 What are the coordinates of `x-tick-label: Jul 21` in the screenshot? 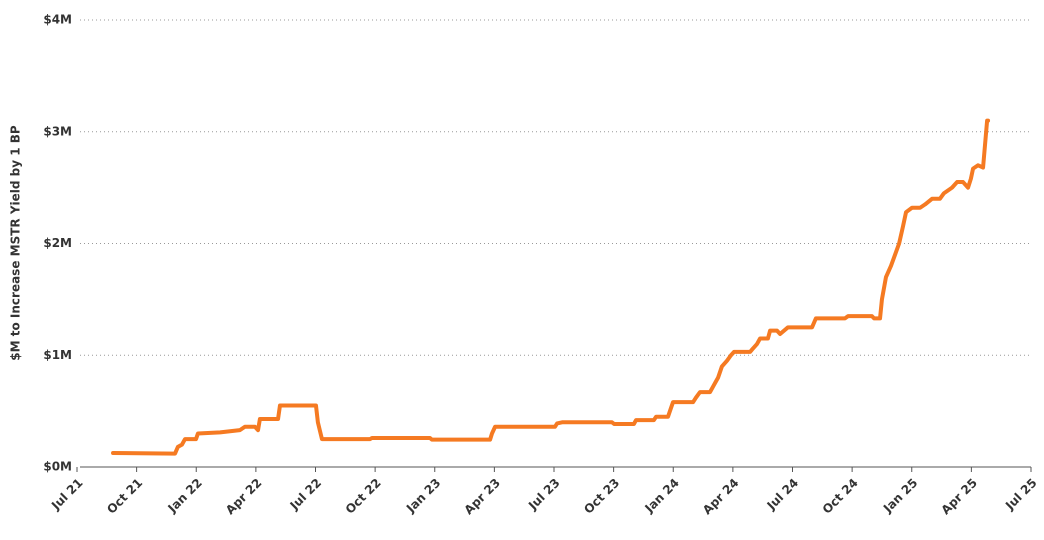 It's located at (66, 494).